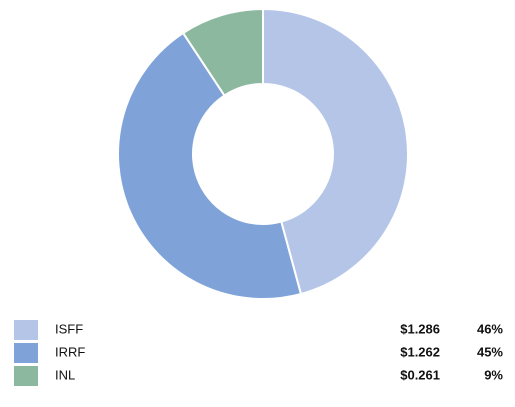 Image resolution: width=515 pixels, height=407 pixels. I want to click on value-label: $0.261, so click(420, 374).